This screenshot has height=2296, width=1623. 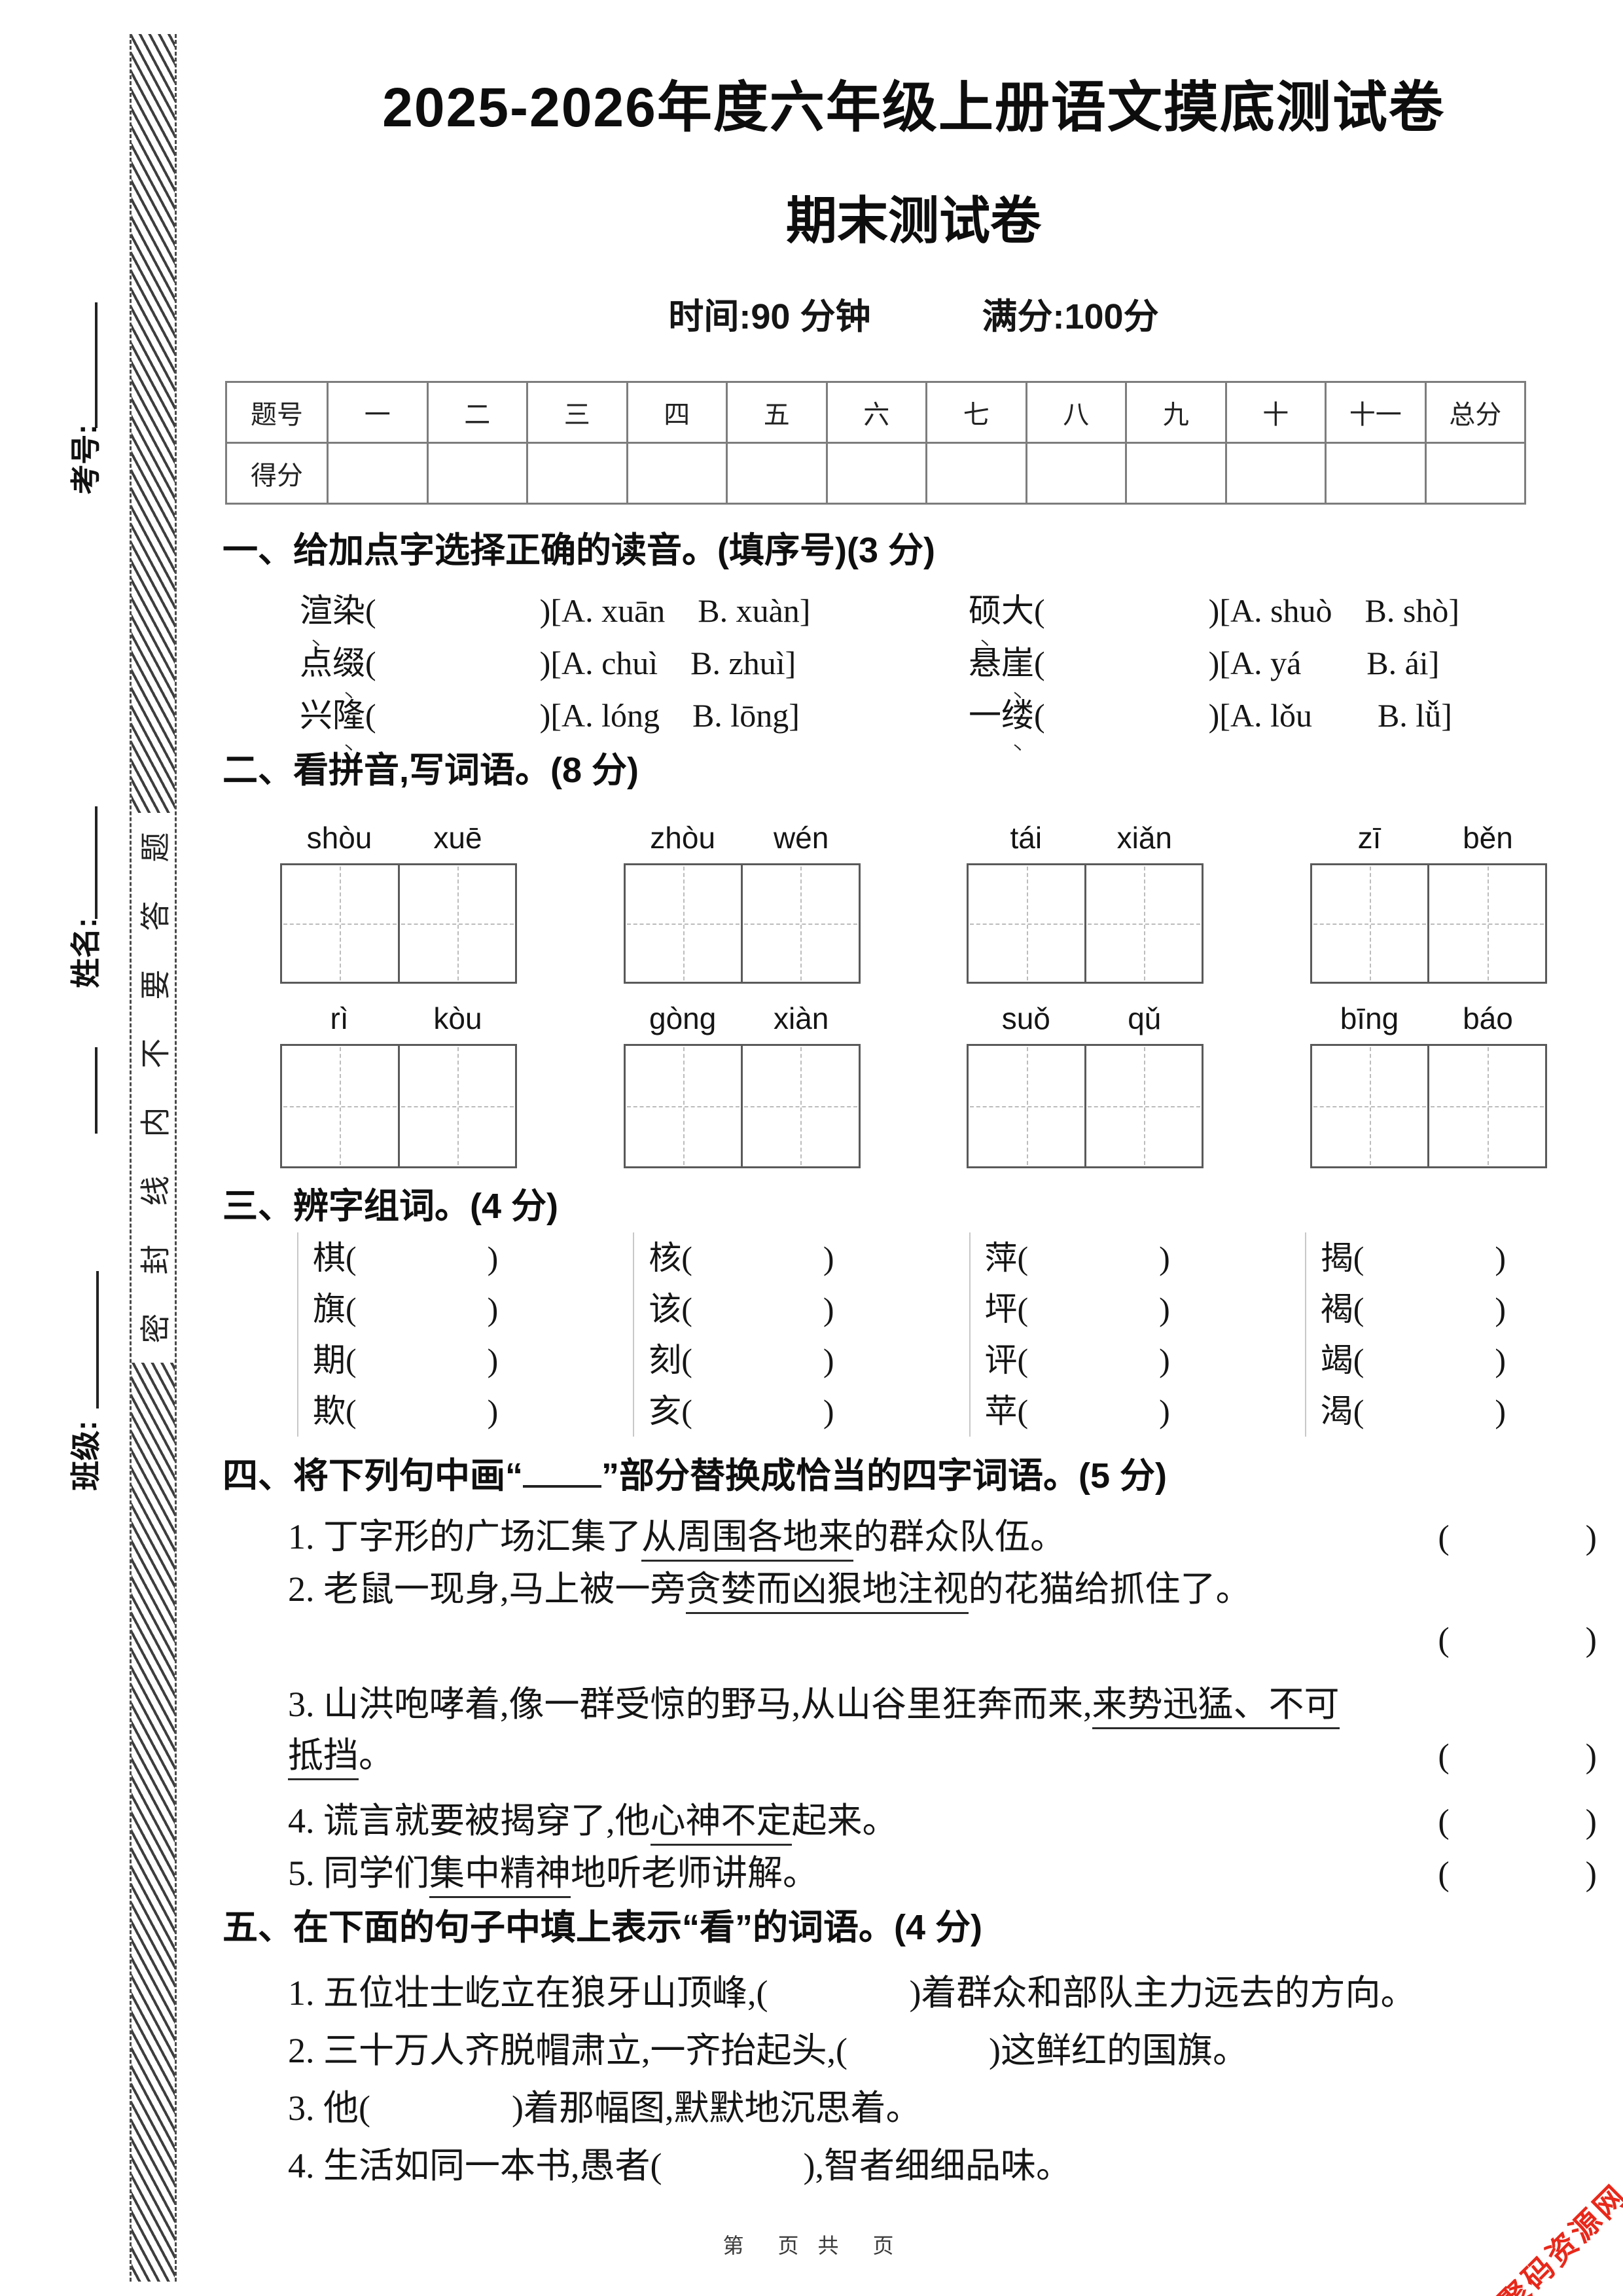 What do you see at coordinates (277, 412) in the screenshot?
I see `score-header-cell: 题号` at bounding box center [277, 412].